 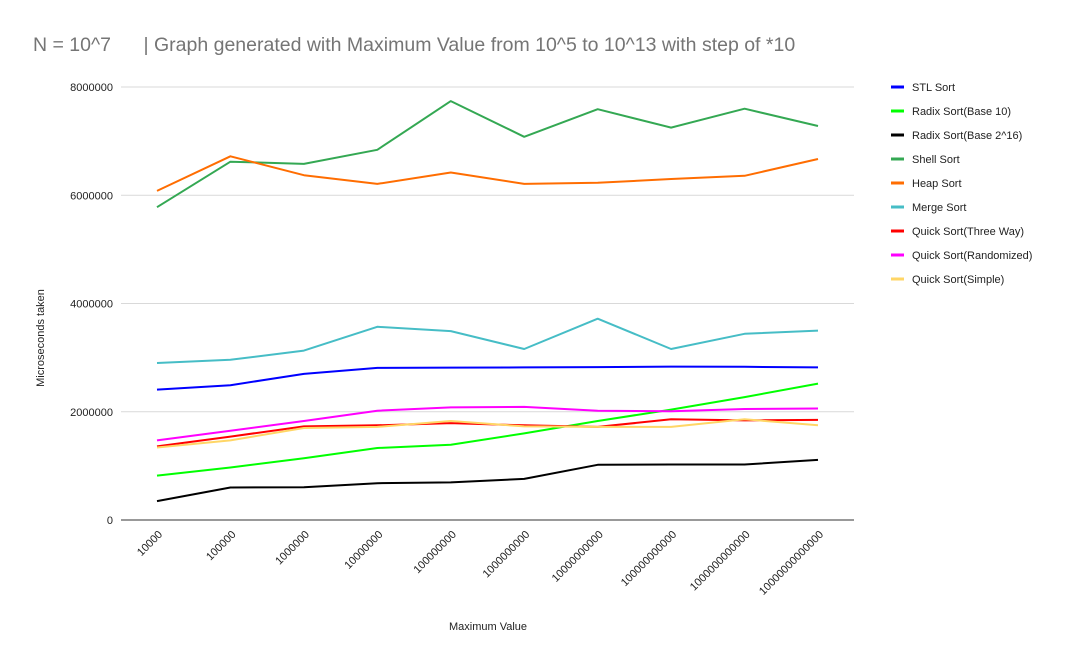 I want to click on legend-entry: Shell Sort, so click(x=936, y=160).